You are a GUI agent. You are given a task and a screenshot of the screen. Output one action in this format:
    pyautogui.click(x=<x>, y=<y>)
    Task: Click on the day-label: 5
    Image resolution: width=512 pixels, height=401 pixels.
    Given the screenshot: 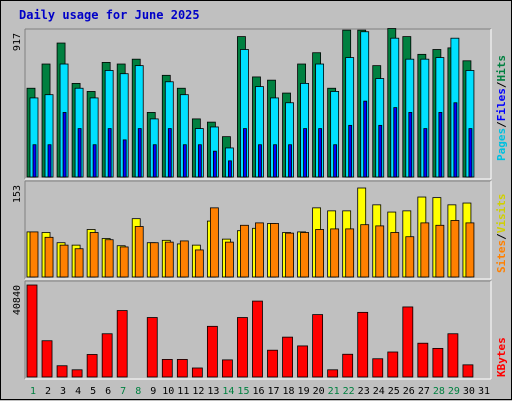 What is the action you would take?
    pyautogui.click(x=93, y=391)
    